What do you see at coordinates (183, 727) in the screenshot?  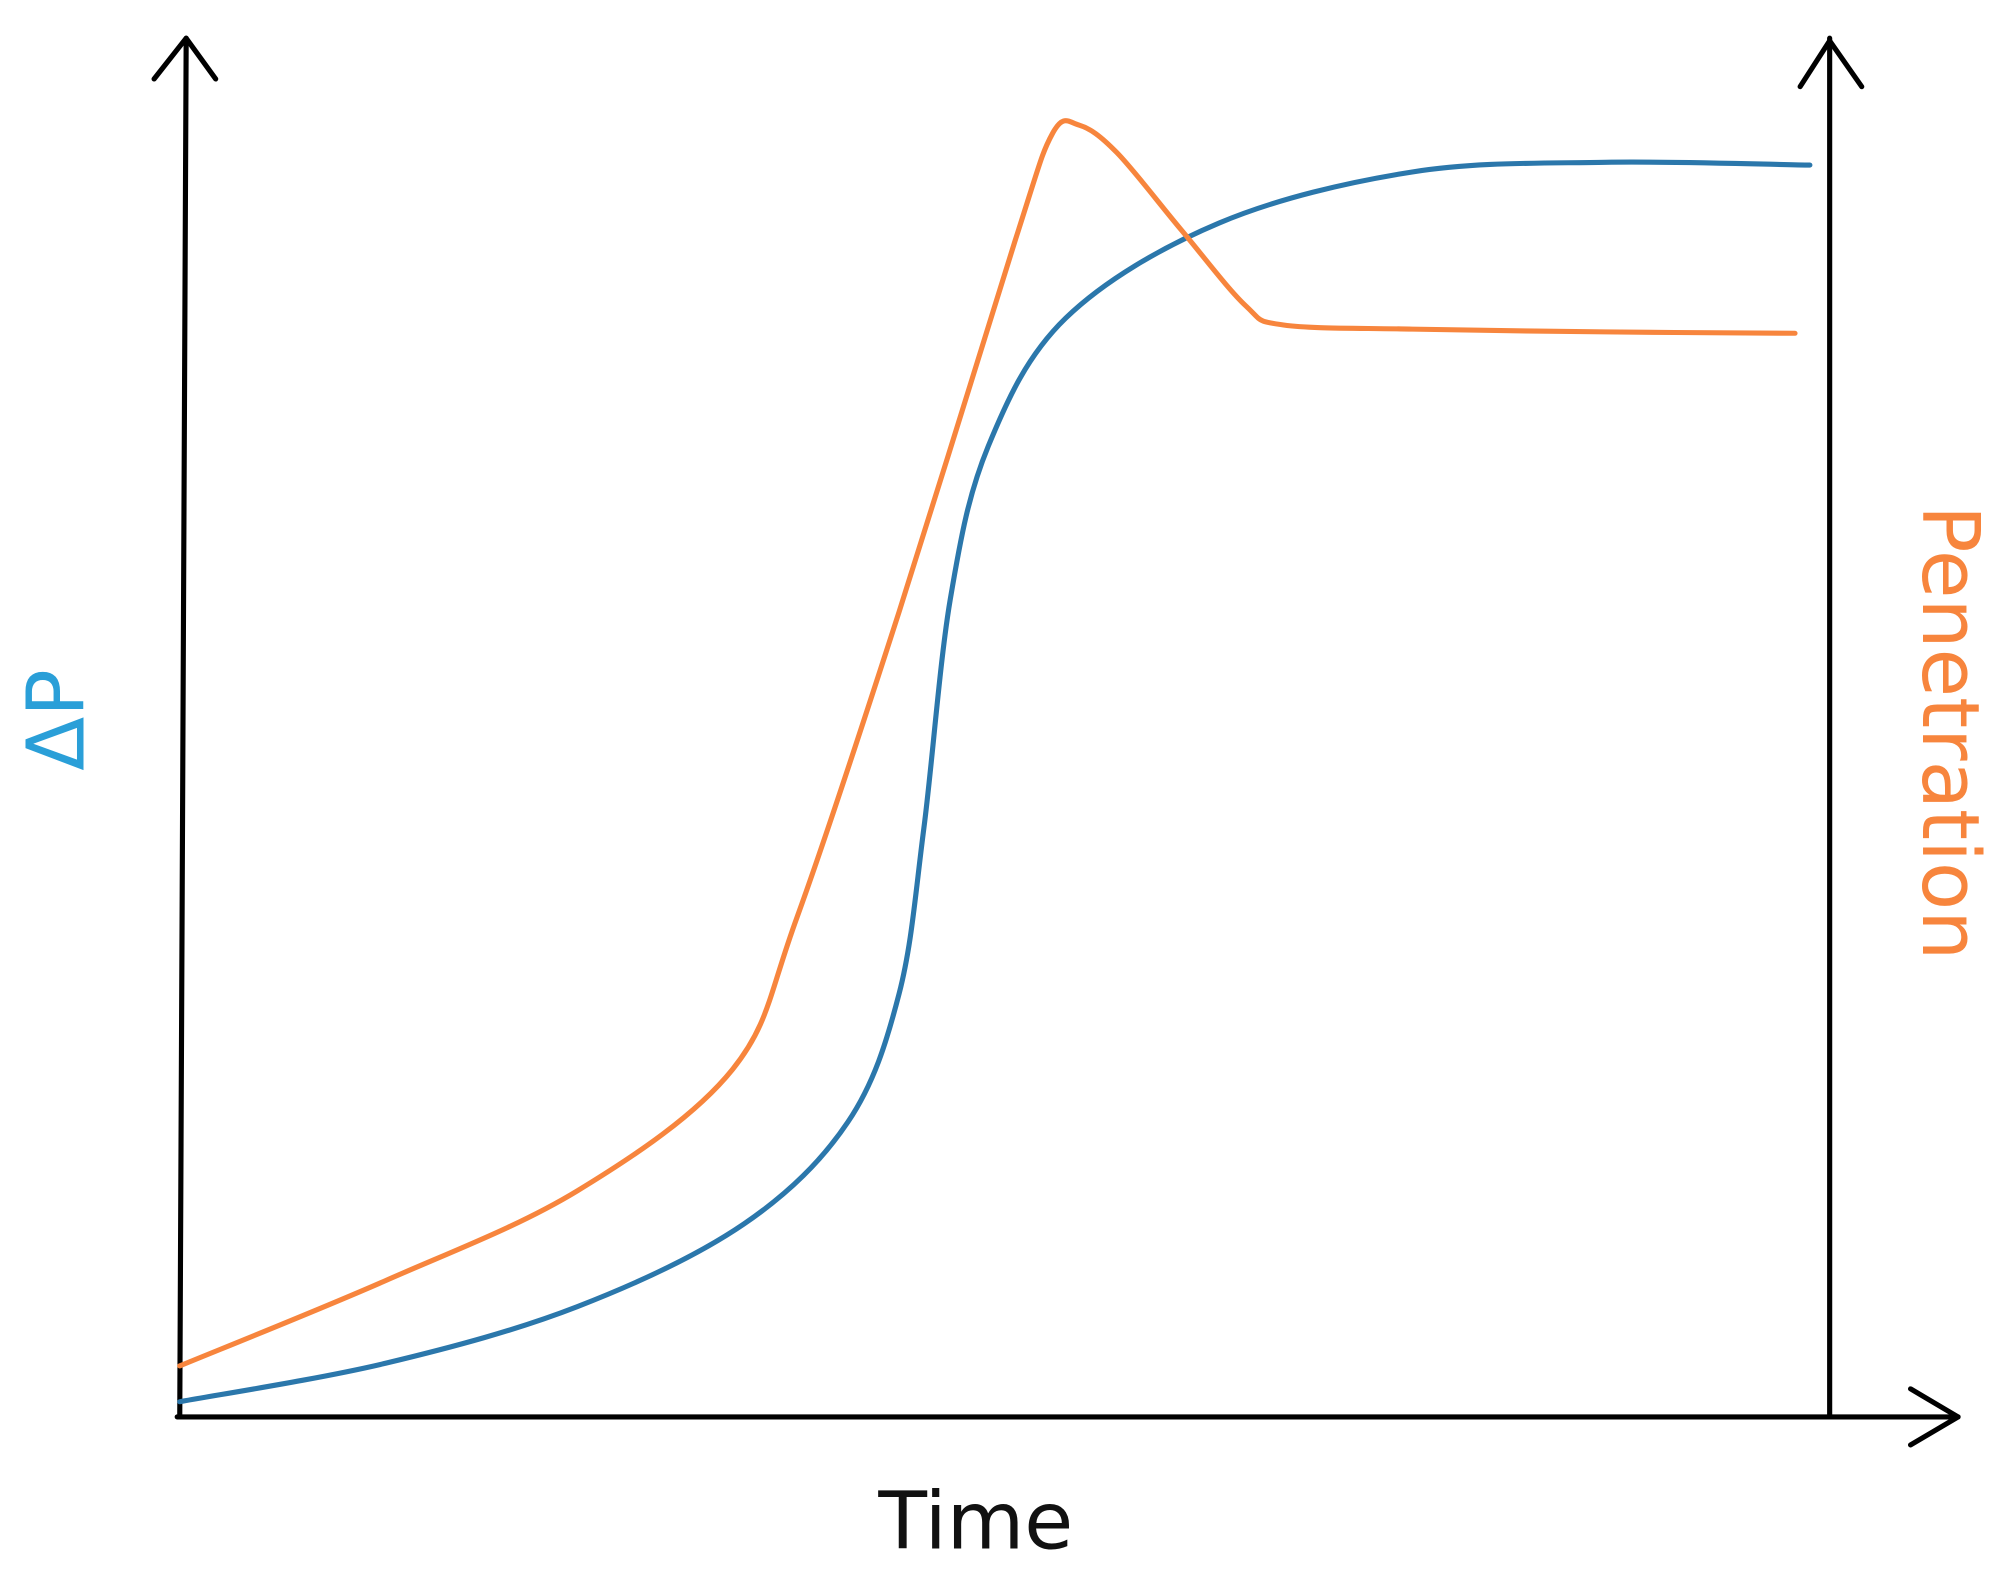 I see `left-axis` at bounding box center [183, 727].